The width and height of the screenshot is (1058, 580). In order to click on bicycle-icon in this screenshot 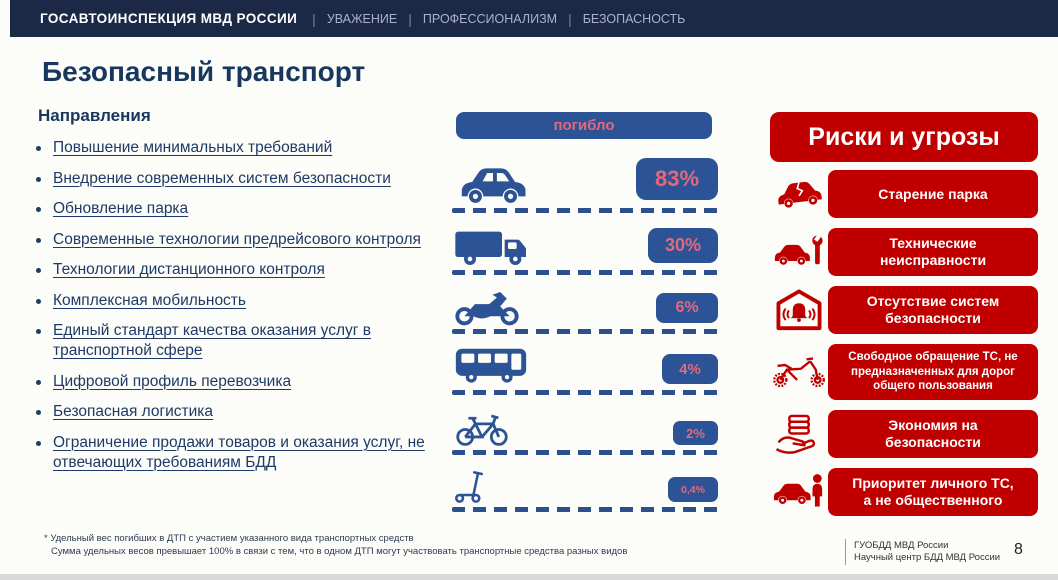, I will do `click(482, 429)`.